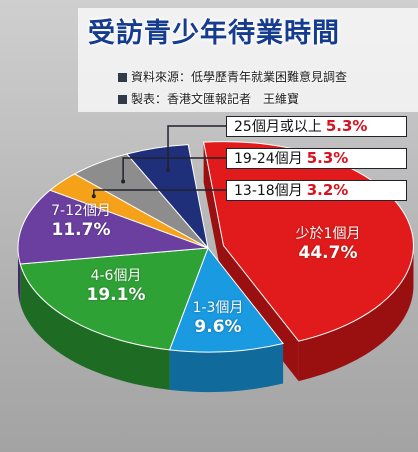 This screenshot has width=418, height=452. Describe the element at coordinates (226, 367) in the screenshot. I see `slice-side-1-3-months` at that location.